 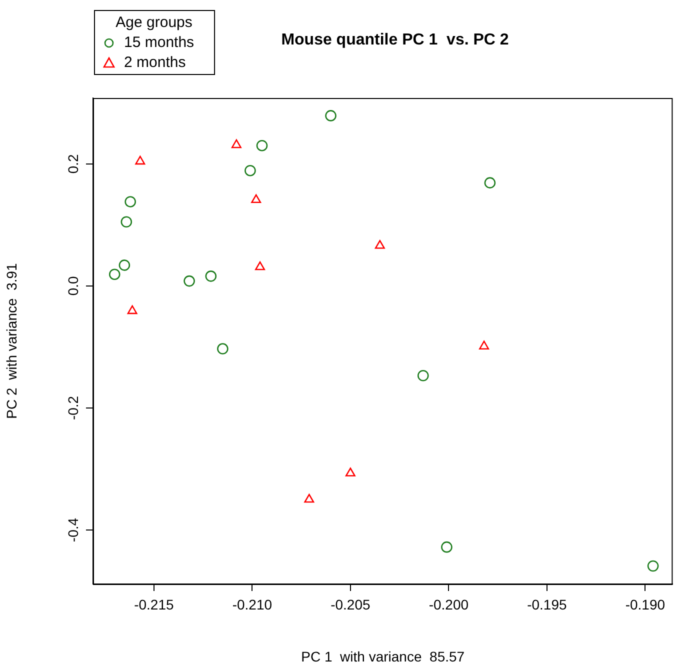 What do you see at coordinates (72, 530) in the screenshot?
I see `y-tick-label: -0.4` at bounding box center [72, 530].